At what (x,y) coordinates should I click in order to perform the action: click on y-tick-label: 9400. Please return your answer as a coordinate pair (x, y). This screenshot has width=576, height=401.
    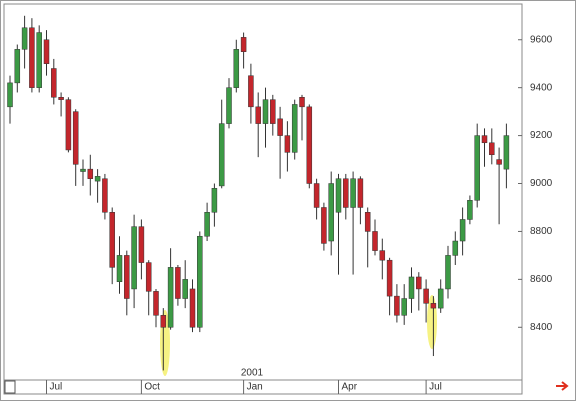
    Looking at the image, I should click on (541, 87).